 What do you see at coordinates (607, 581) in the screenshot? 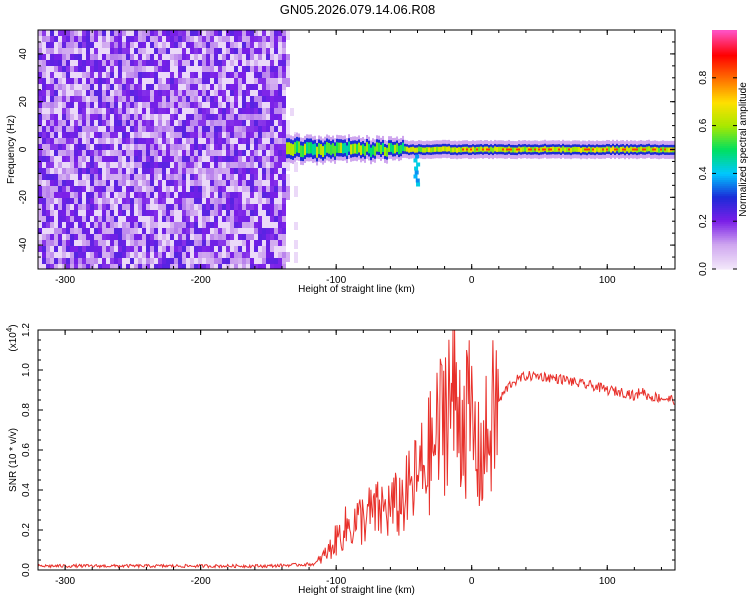
I see `snr-x-tick-label: 100` at bounding box center [607, 581].